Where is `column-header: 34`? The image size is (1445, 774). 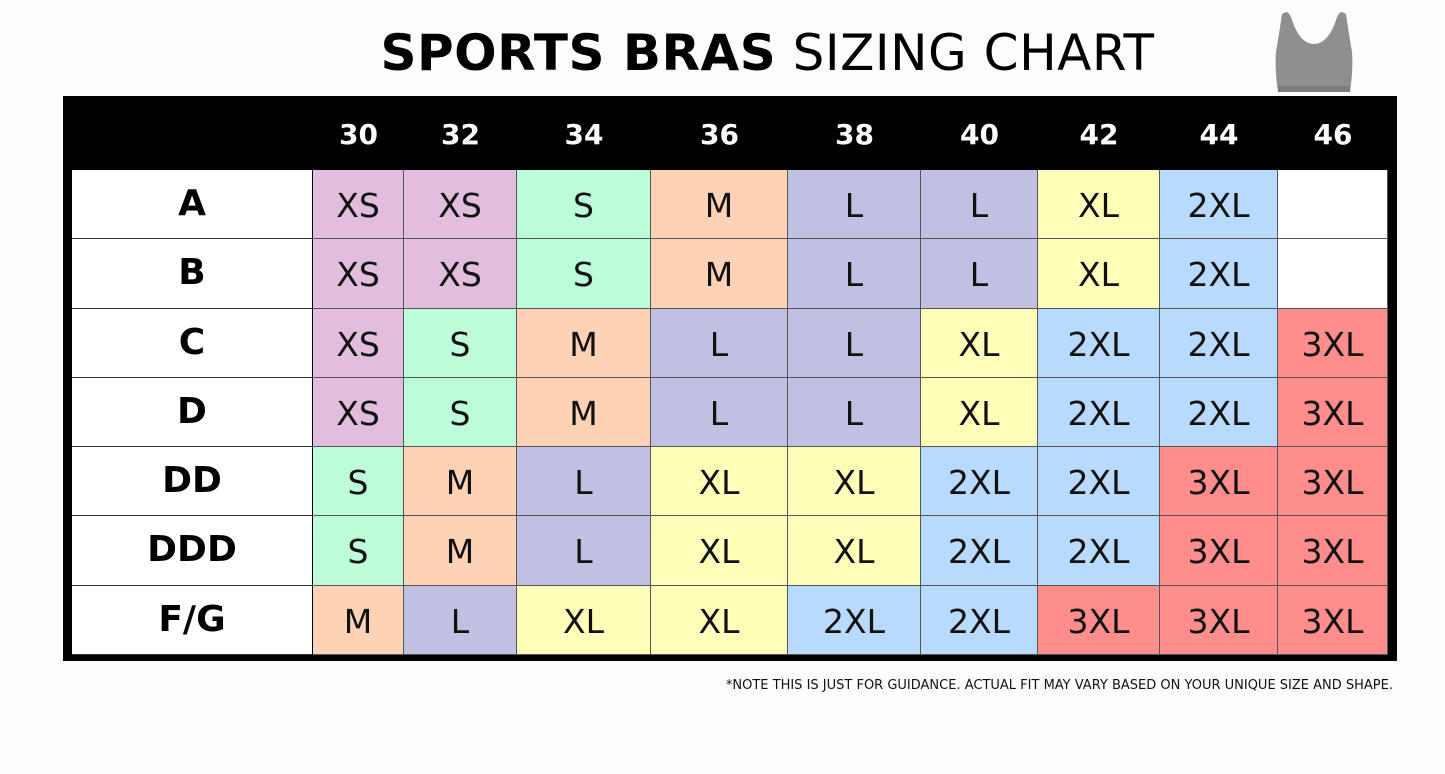
column-header: 34 is located at coordinates (584, 134).